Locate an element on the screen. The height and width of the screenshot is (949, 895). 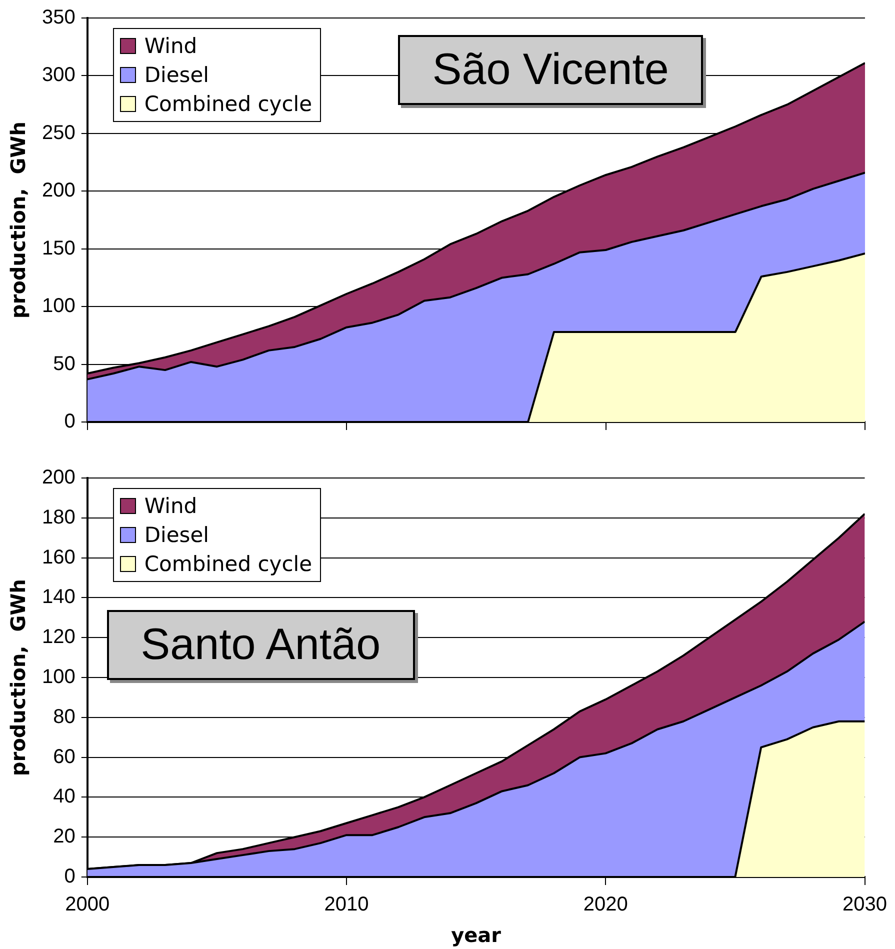
x-tick-label: 2030 is located at coordinates (865, 905).